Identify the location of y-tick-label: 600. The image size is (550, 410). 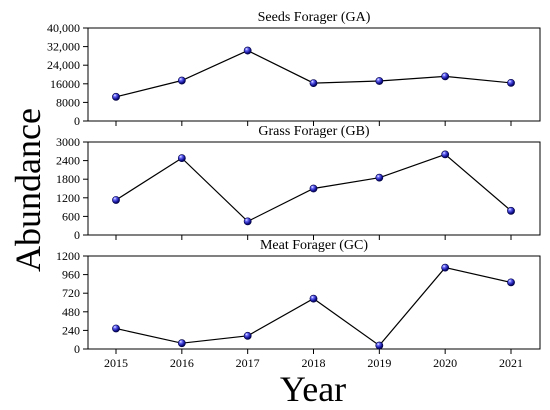
(71, 216).